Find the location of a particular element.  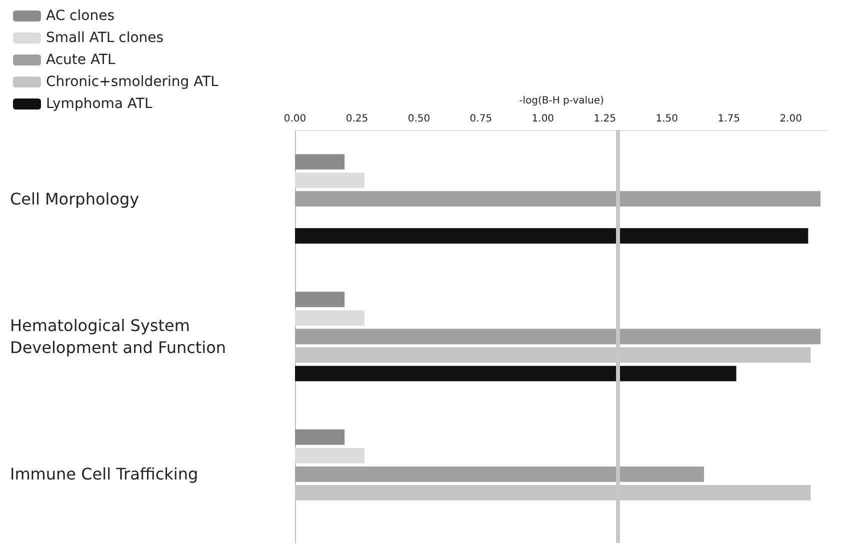

legend-label: Acute ATL is located at coordinates (81, 60).